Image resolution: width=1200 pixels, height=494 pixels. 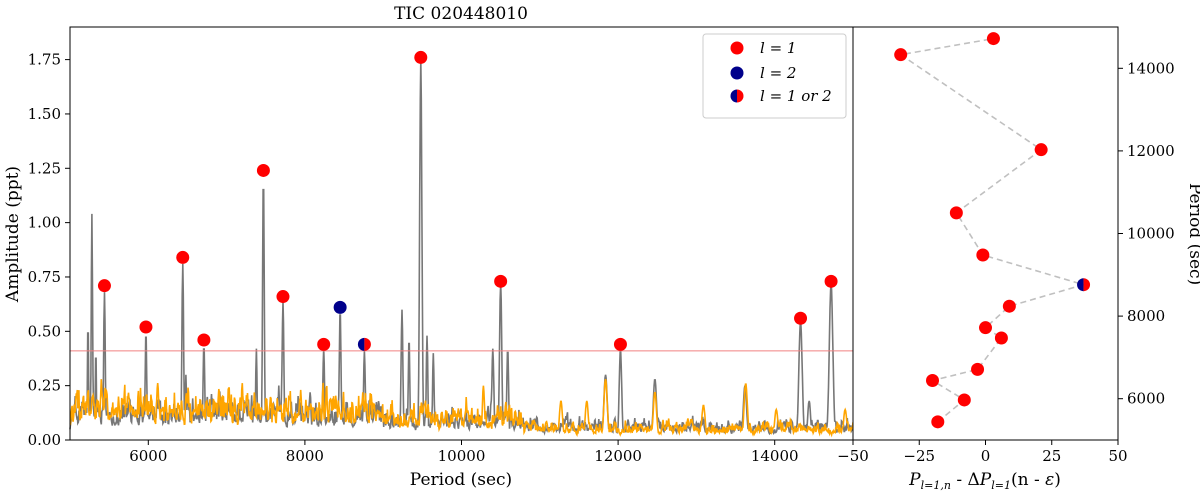 What do you see at coordinates (44, 114) in the screenshot?
I see `main-y-tick-label: 1.50` at bounding box center [44, 114].